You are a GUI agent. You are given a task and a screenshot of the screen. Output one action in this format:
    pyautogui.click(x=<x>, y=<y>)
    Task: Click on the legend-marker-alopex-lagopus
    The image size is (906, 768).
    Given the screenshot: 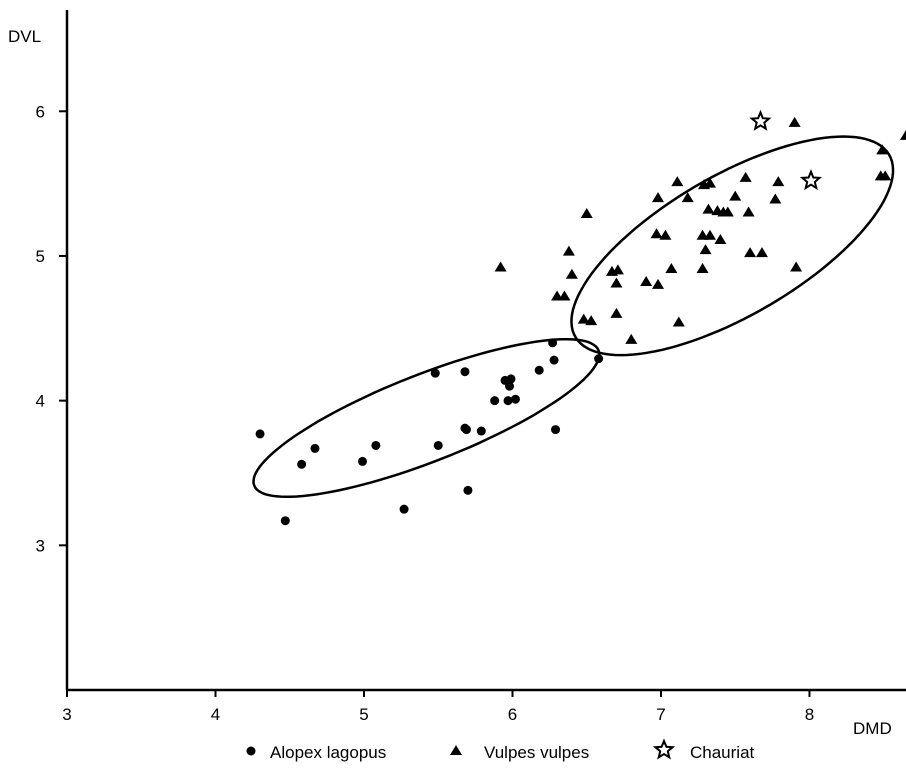 What is the action you would take?
    pyautogui.click(x=251, y=751)
    